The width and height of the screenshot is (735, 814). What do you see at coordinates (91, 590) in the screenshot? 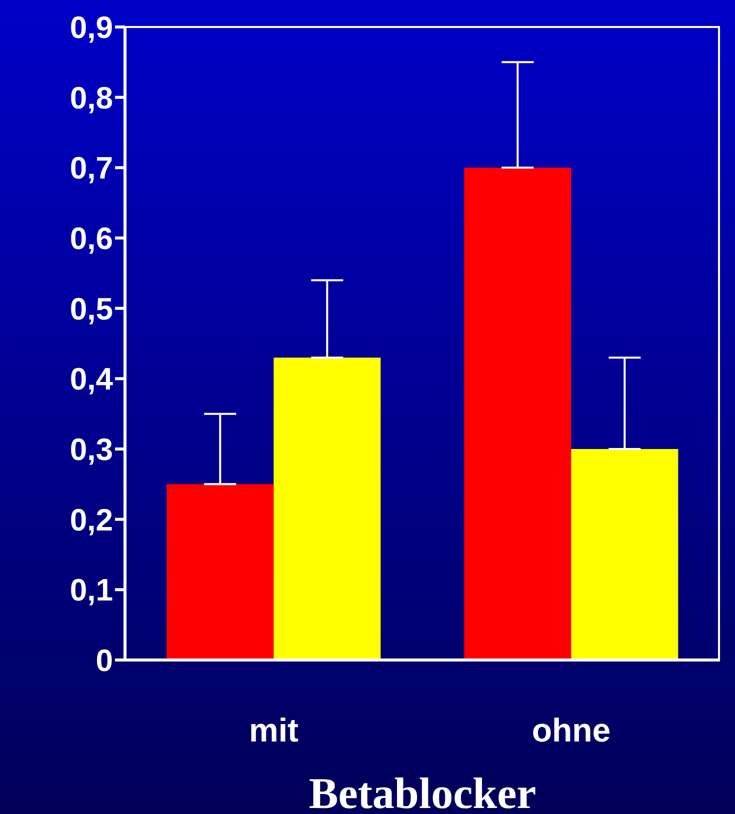
I see `y-tick-label: 0,1` at bounding box center [91, 590].